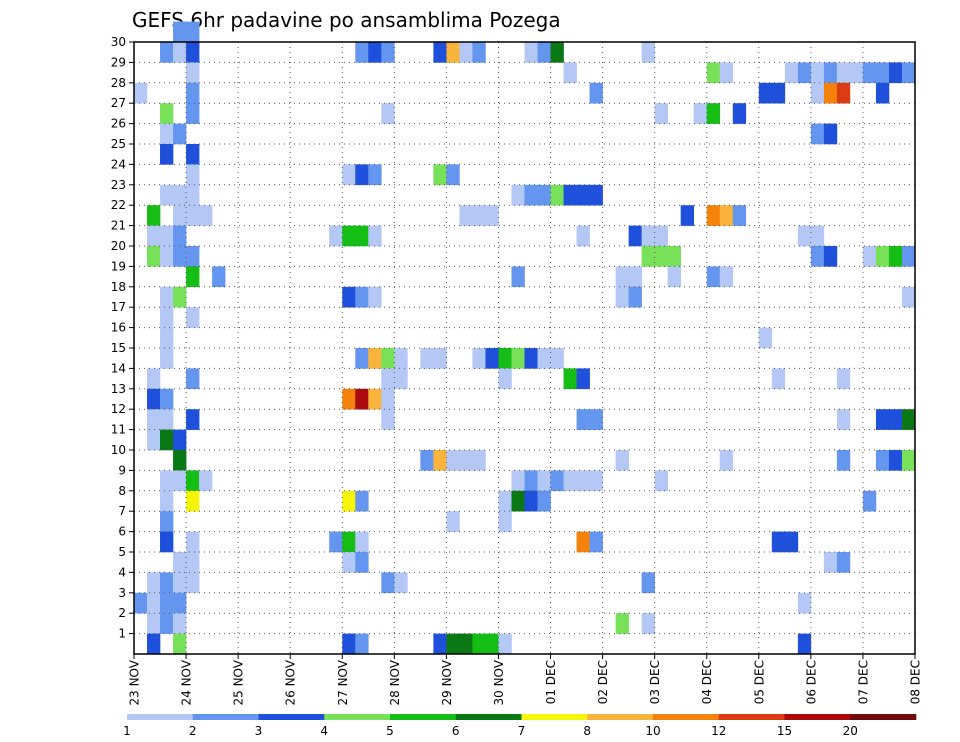  Describe the element at coordinates (122, 593) in the screenshot. I see `y-tick-label: 3` at that location.